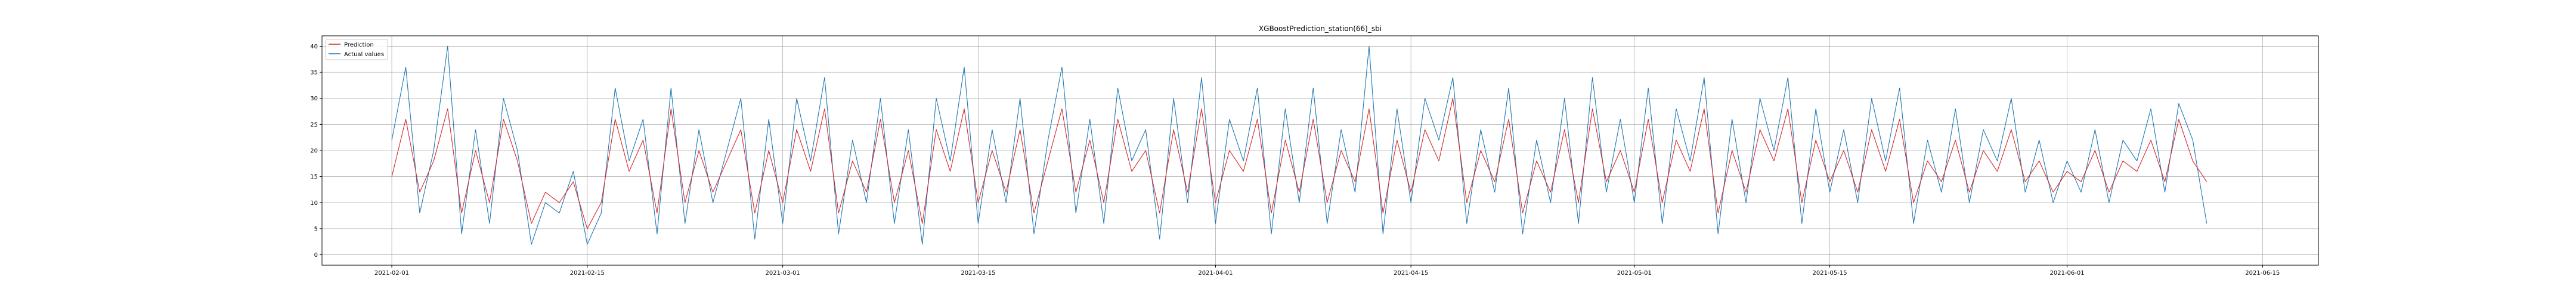 This screenshot has height=304, width=2576. I want to click on x-tick-label: 2021-03-15, so click(978, 273).